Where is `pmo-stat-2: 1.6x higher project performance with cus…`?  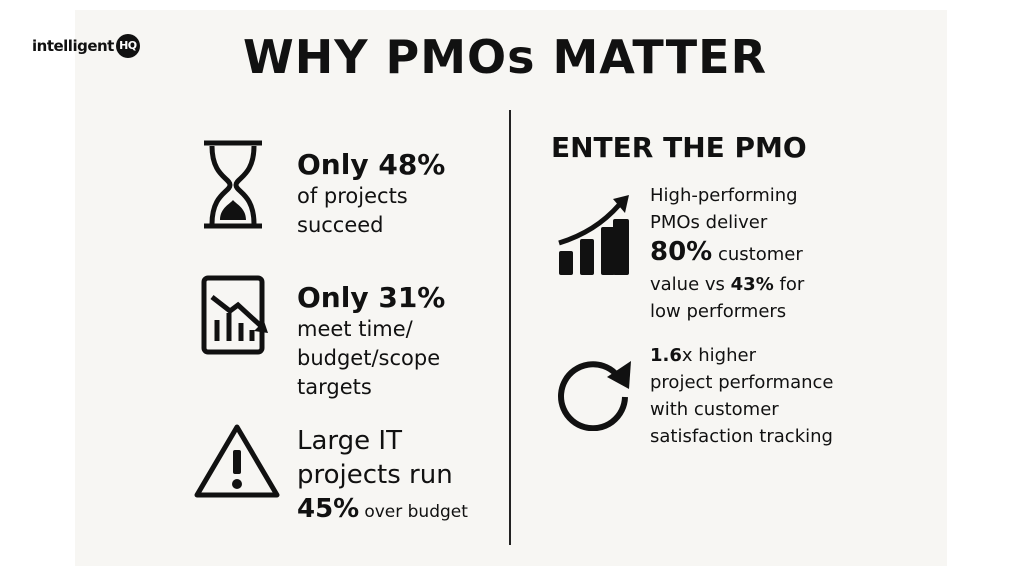
pmo-stat-2: 1.6x higher project performance with cus… is located at coordinates (741, 396).